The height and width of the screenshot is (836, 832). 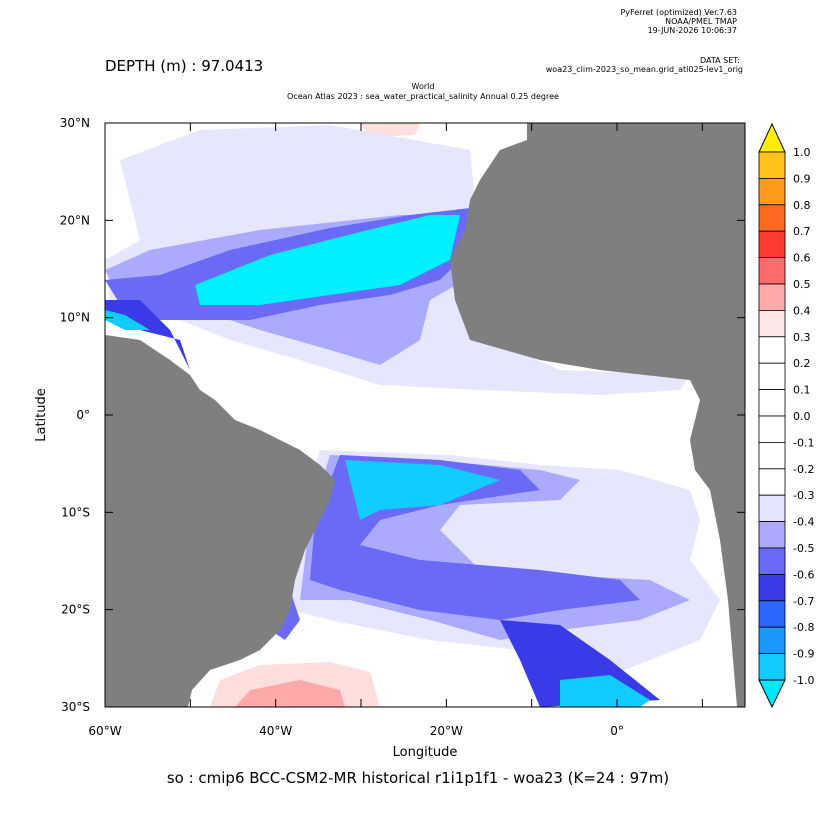 What do you see at coordinates (701, 21) in the screenshot?
I see `org: NOAA/PMEL TMAP` at bounding box center [701, 21].